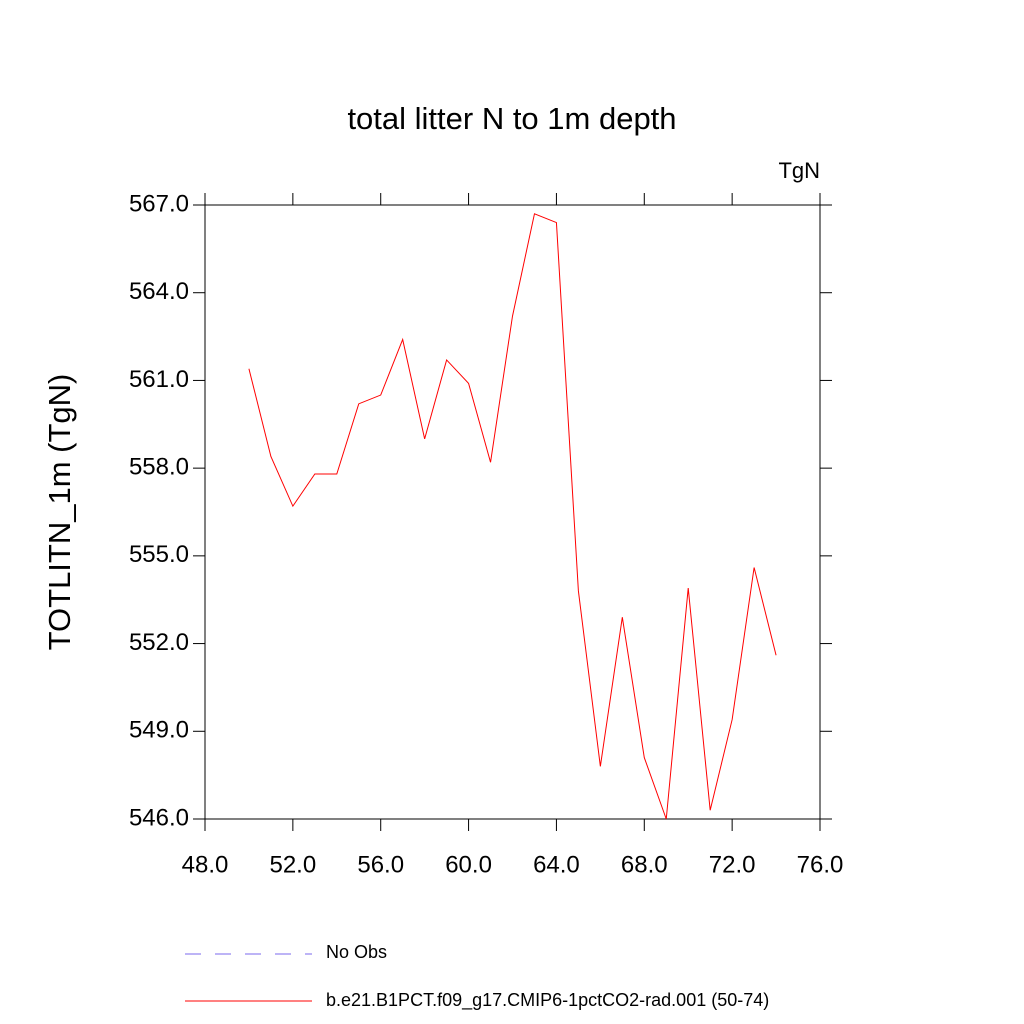  Describe the element at coordinates (732, 864) in the screenshot. I see `x-tick-label: 72.0` at that location.